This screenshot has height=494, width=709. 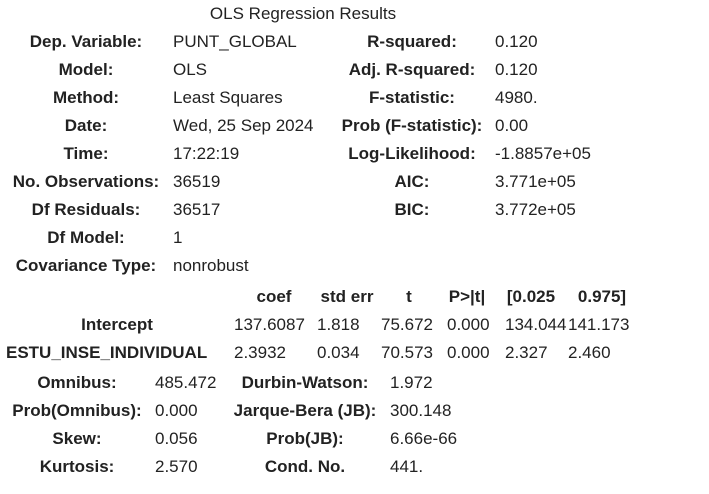 I want to click on diag-value: 485.472, so click(x=186, y=382).